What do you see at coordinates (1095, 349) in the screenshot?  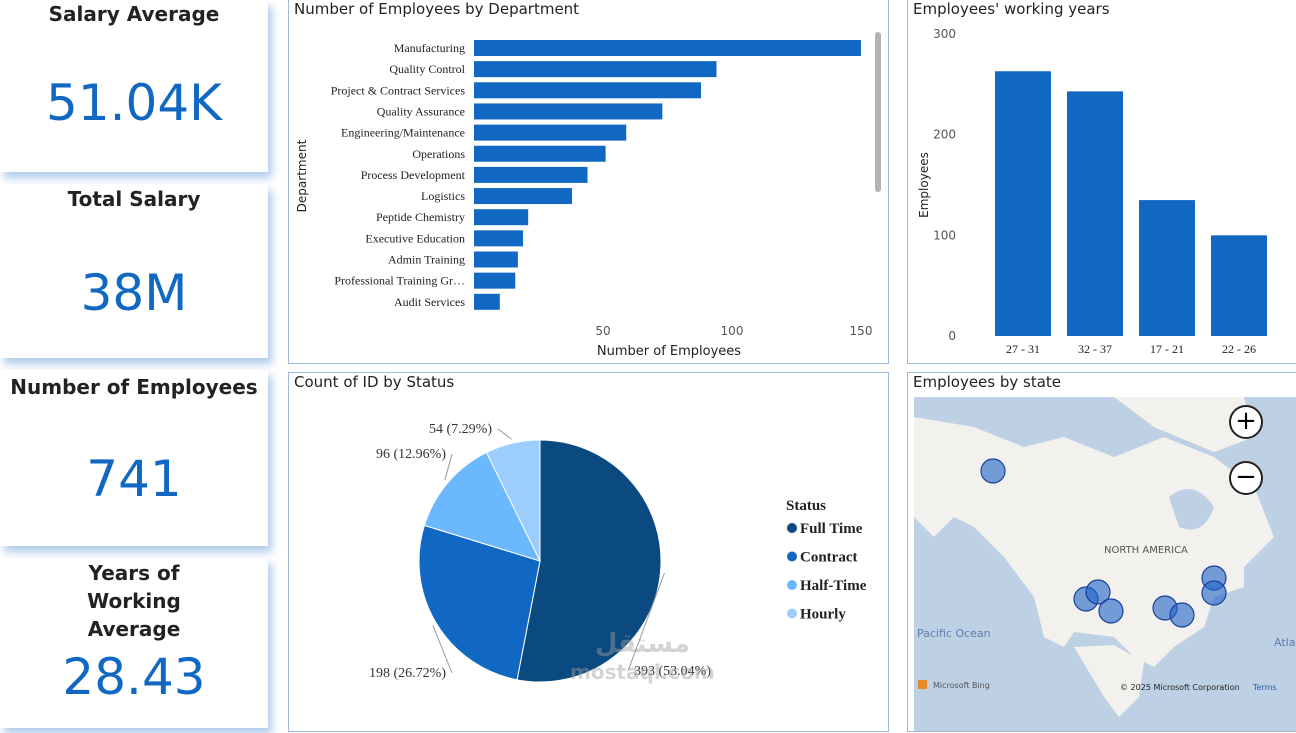 I see `category-label: 32 - 37` at bounding box center [1095, 349].